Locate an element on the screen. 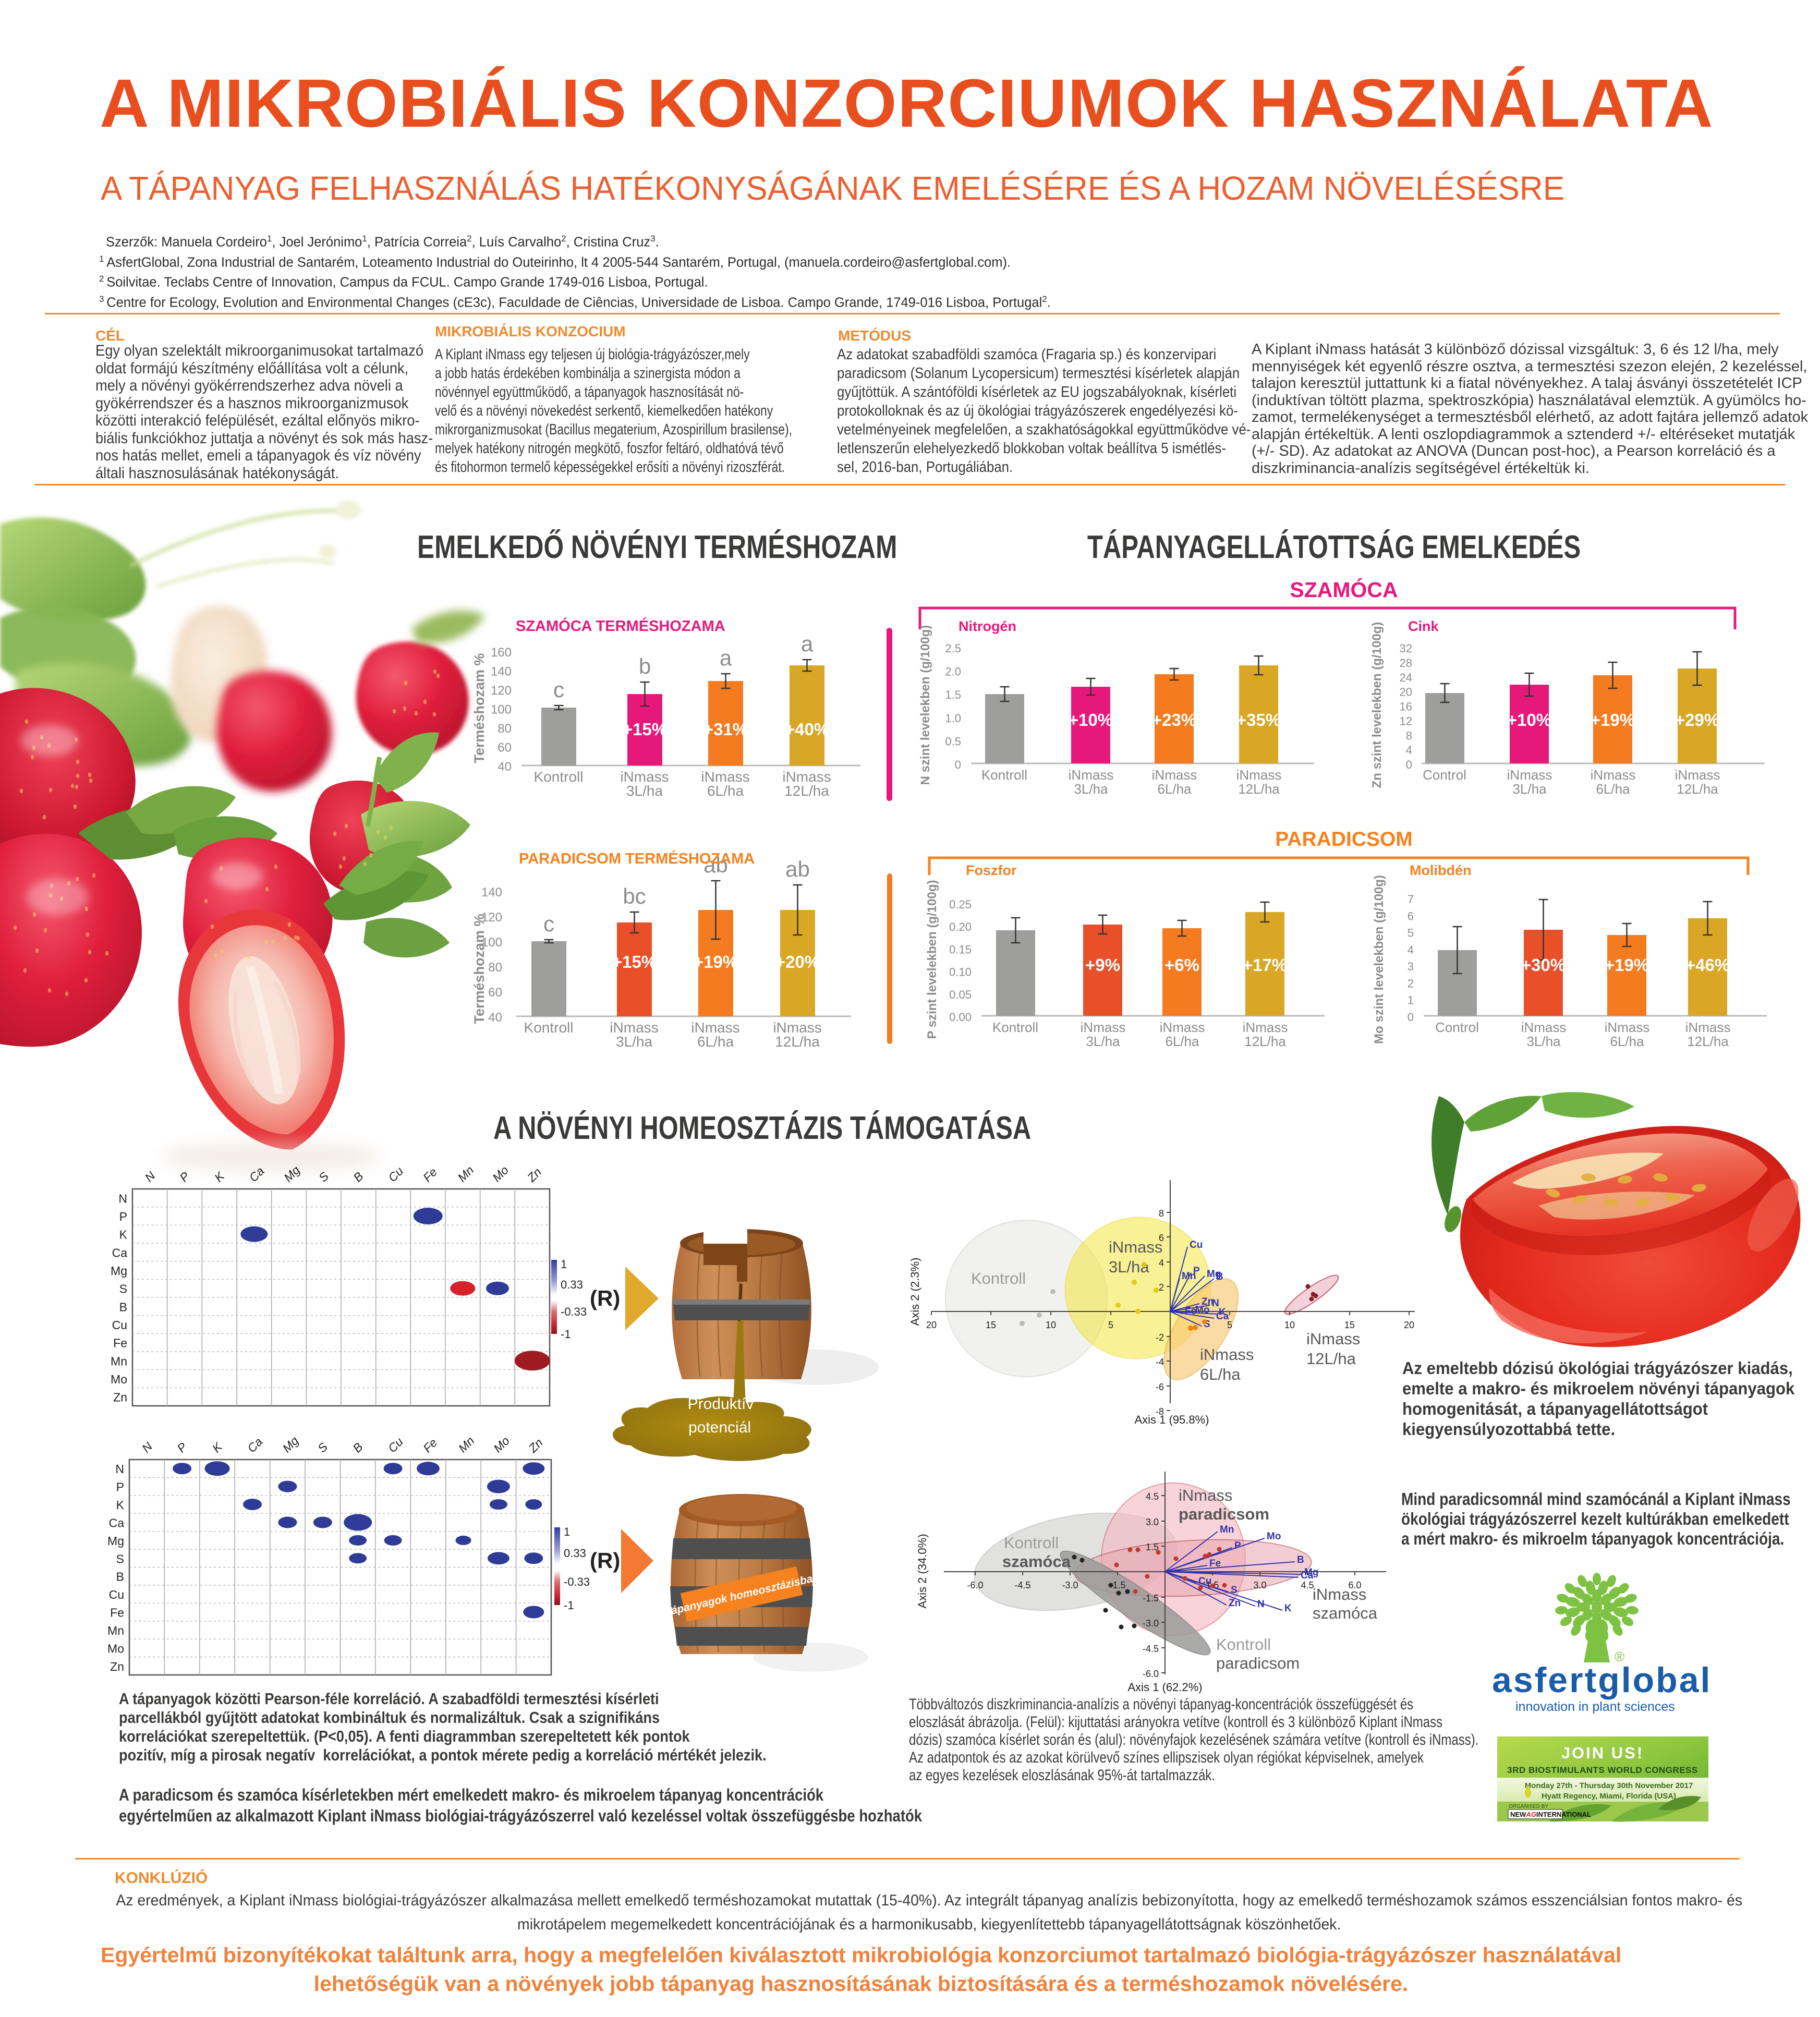 The height and width of the screenshot is (2017, 1820). svg-text: -1 is located at coordinates (569, 1606).